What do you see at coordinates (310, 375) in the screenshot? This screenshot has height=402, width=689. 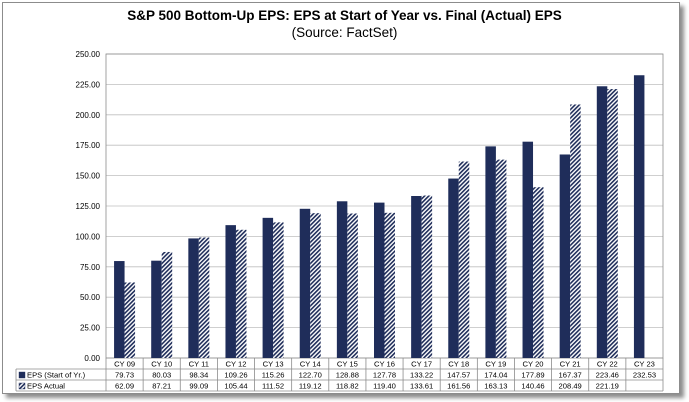 I see `data-label: 122.70` at bounding box center [310, 375].